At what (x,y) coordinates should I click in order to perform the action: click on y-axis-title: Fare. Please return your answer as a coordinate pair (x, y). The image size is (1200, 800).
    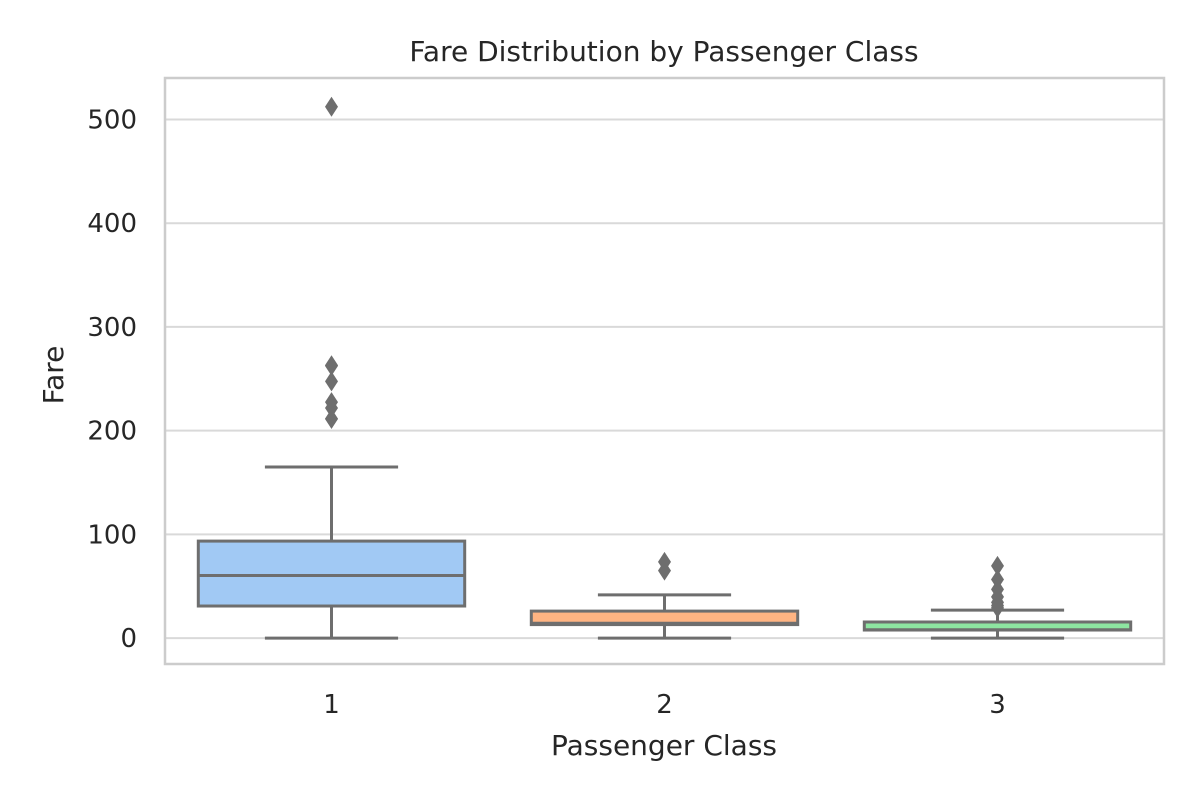
    Looking at the image, I should click on (53, 375).